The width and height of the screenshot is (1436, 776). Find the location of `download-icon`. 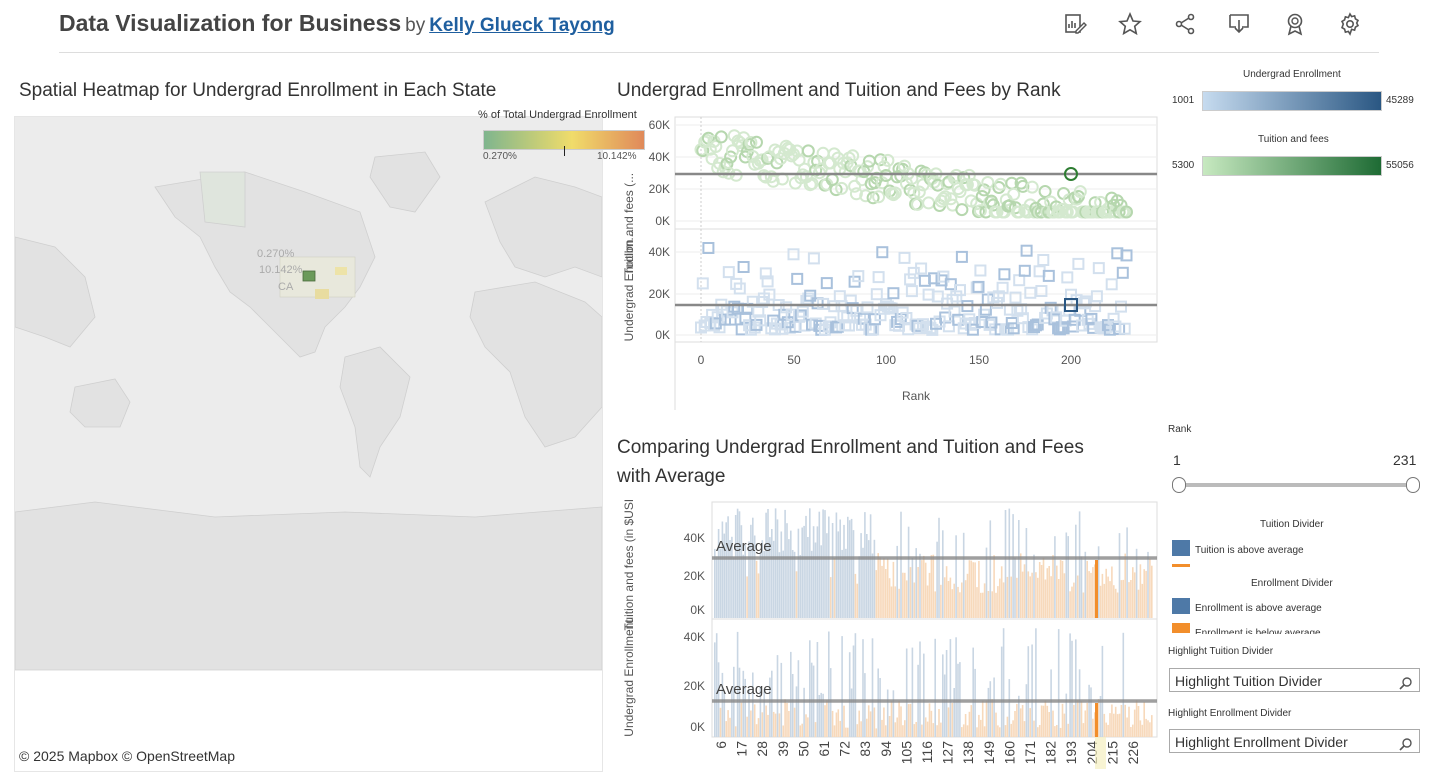

download-icon is located at coordinates (1239, 24).